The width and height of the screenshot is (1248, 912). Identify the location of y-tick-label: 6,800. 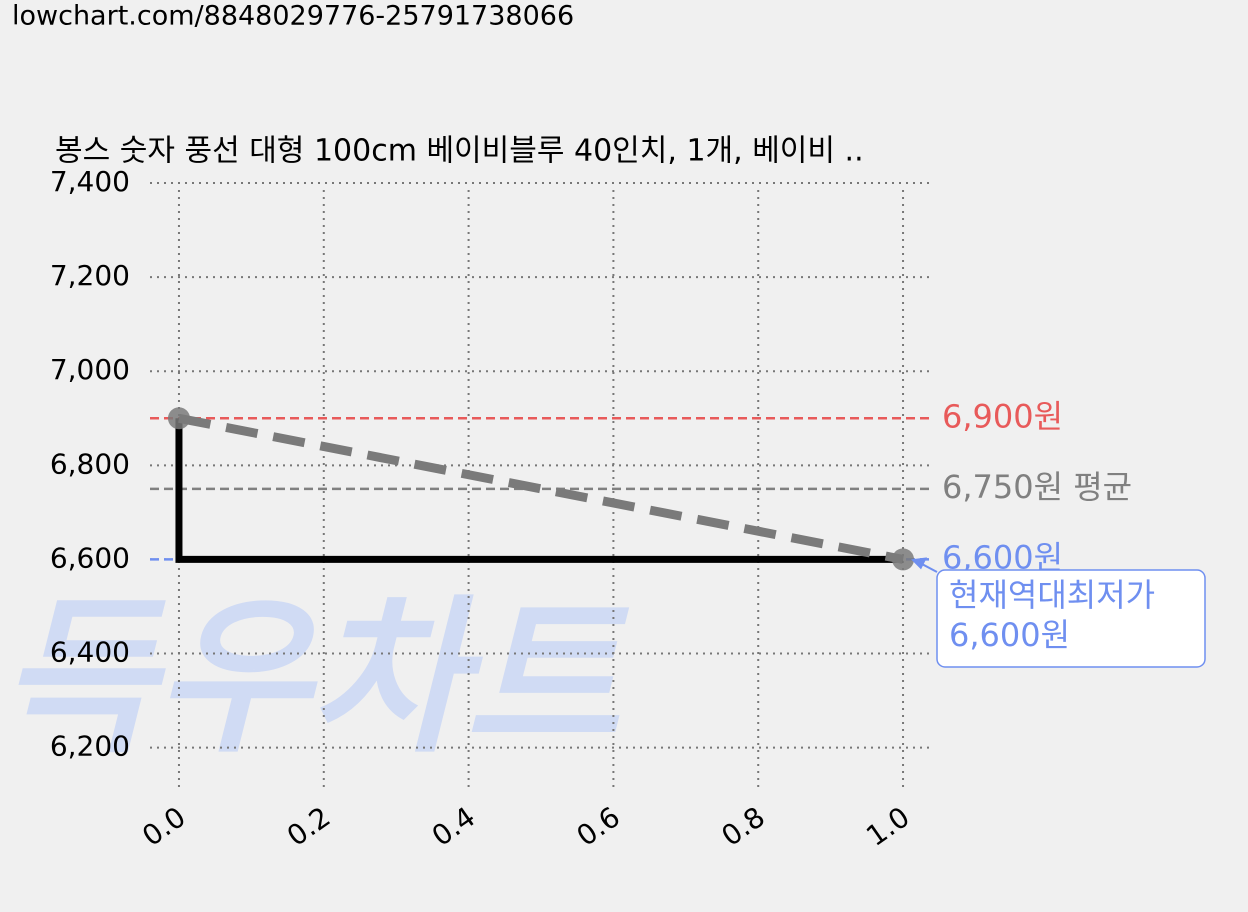
(90, 463).